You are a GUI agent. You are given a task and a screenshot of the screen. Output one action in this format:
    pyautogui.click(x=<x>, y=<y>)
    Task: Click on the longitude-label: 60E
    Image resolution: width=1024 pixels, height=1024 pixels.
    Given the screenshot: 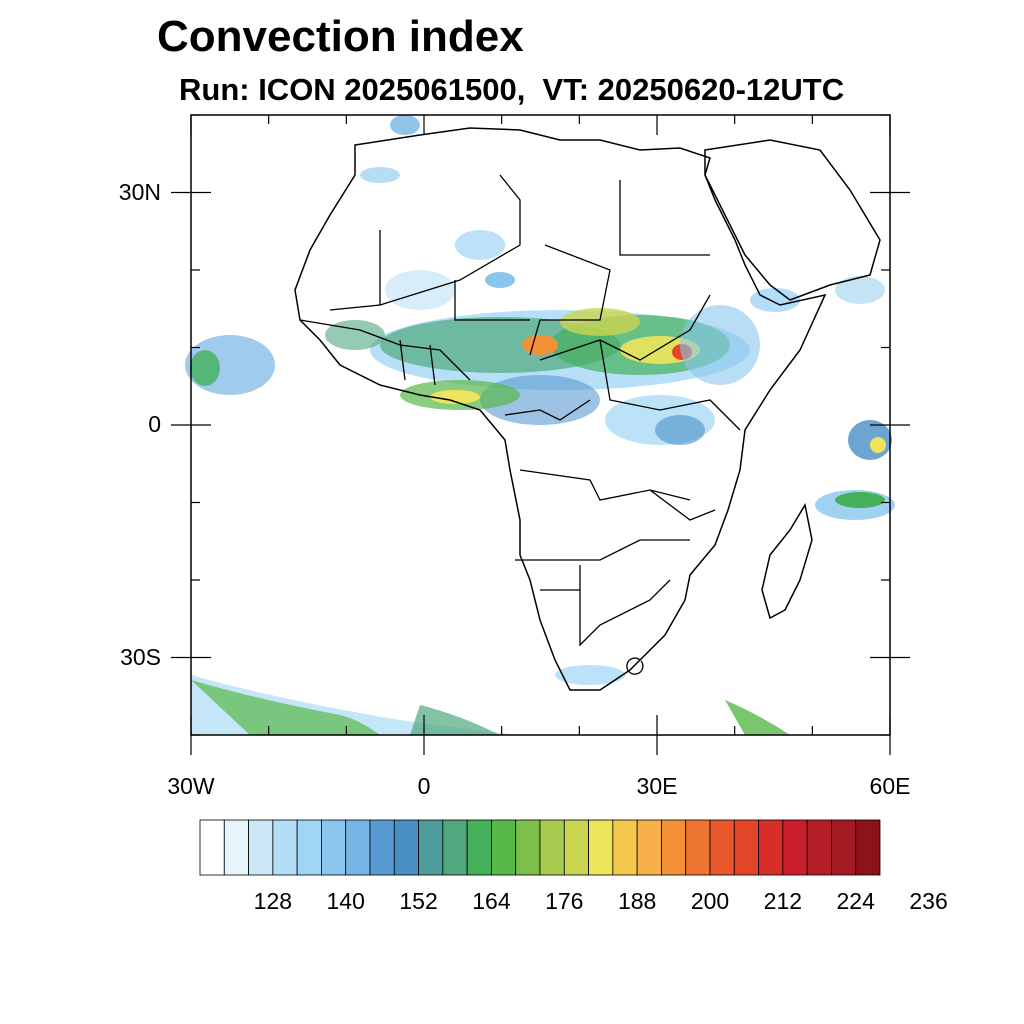 What is the action you would take?
    pyautogui.click(x=890, y=786)
    